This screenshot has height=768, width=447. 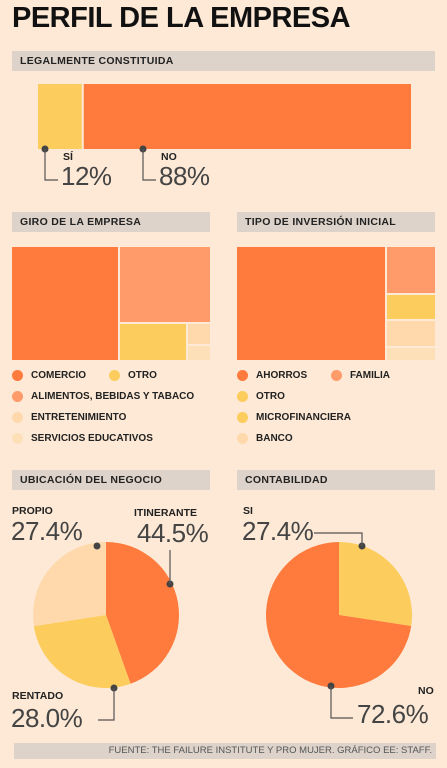 What do you see at coordinates (165, 513) in the screenshot?
I see `pie1-label-itinerante: ITINERANTE` at bounding box center [165, 513].